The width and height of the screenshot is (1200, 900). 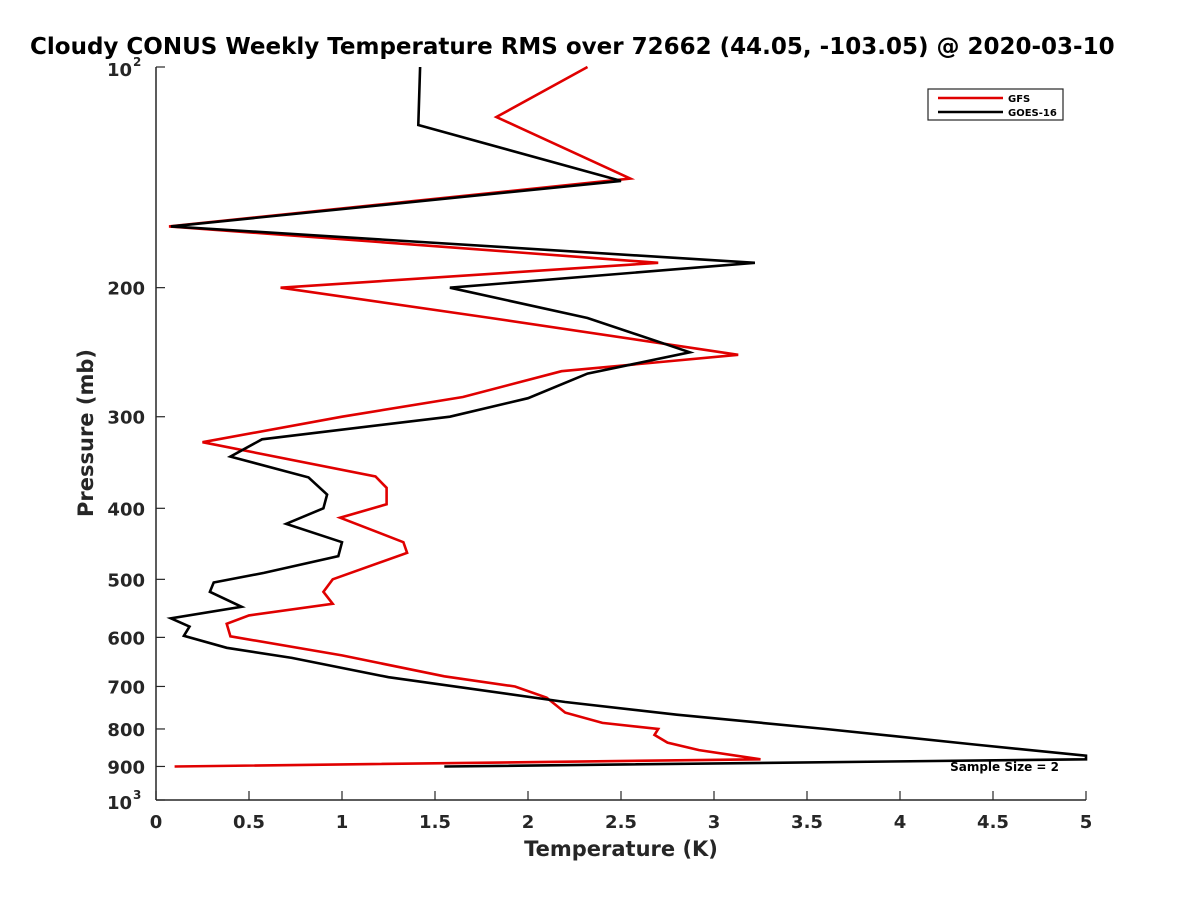 What do you see at coordinates (156, 822) in the screenshot?
I see `x-tick-label: 0` at bounding box center [156, 822].